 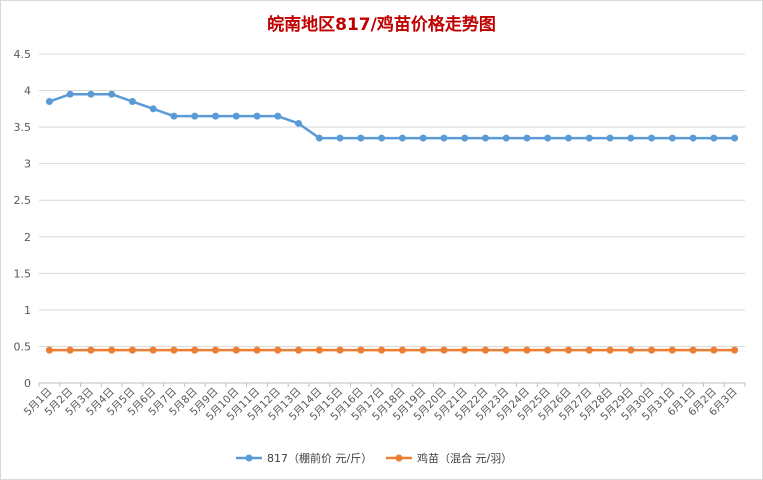 What do you see at coordinates (23, 54) in the screenshot?
I see `y-tick-label: 4.5` at bounding box center [23, 54].